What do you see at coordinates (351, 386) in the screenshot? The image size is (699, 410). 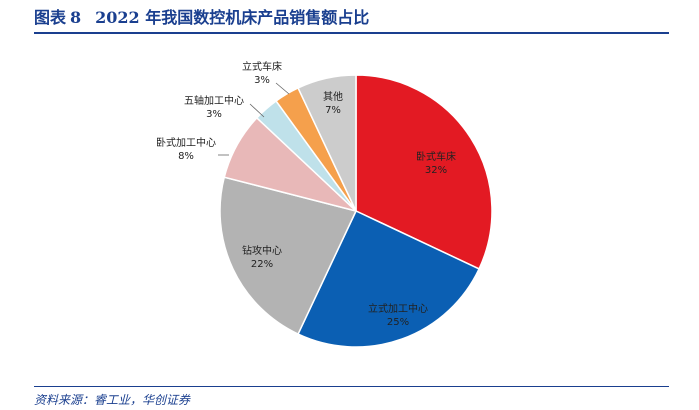 I see `source-rule` at bounding box center [351, 386].